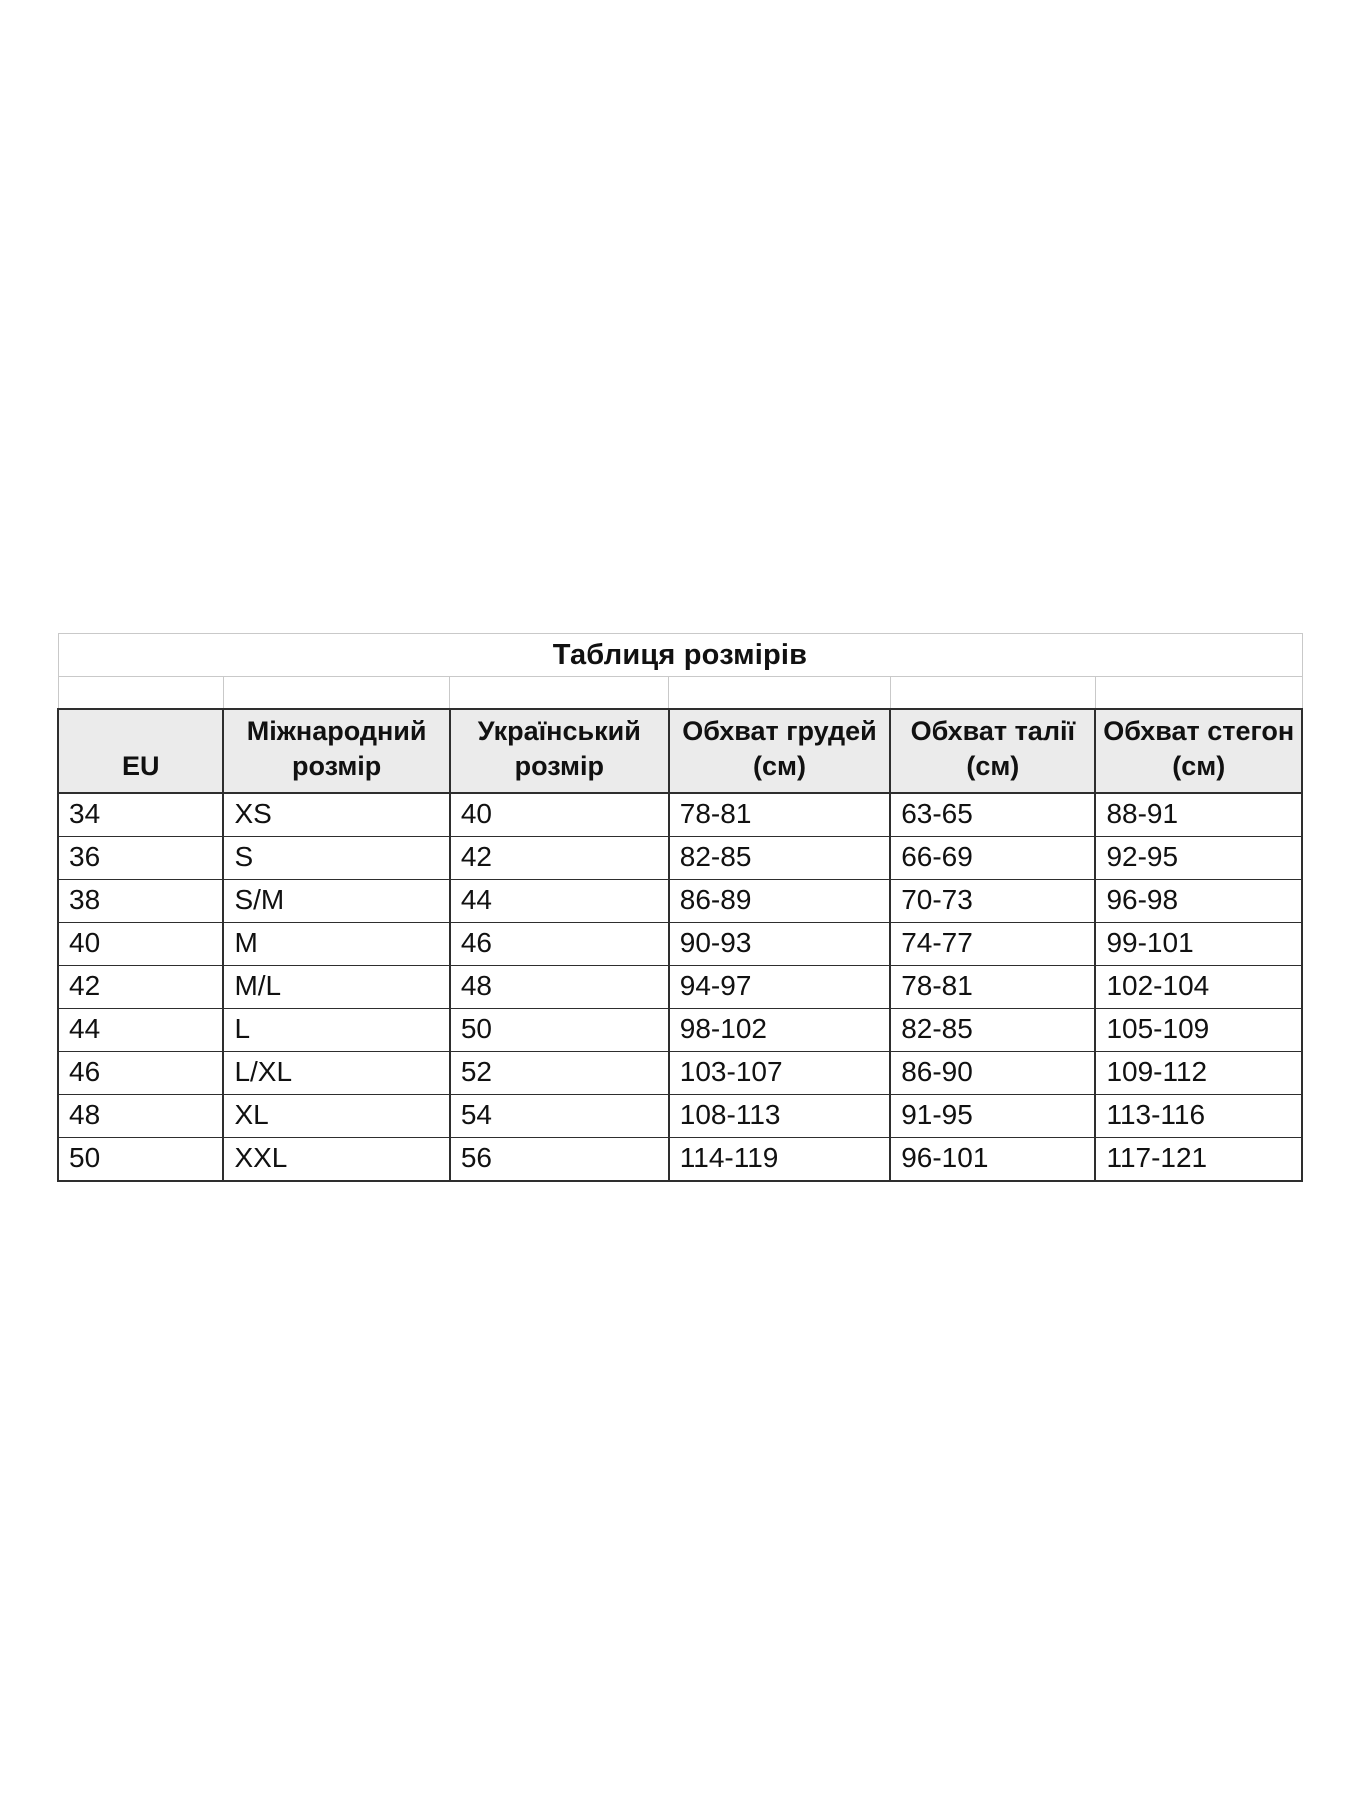 The image size is (1350, 1800). Describe the element at coordinates (336, 944) in the screenshot. I see `table-cell: M` at that location.